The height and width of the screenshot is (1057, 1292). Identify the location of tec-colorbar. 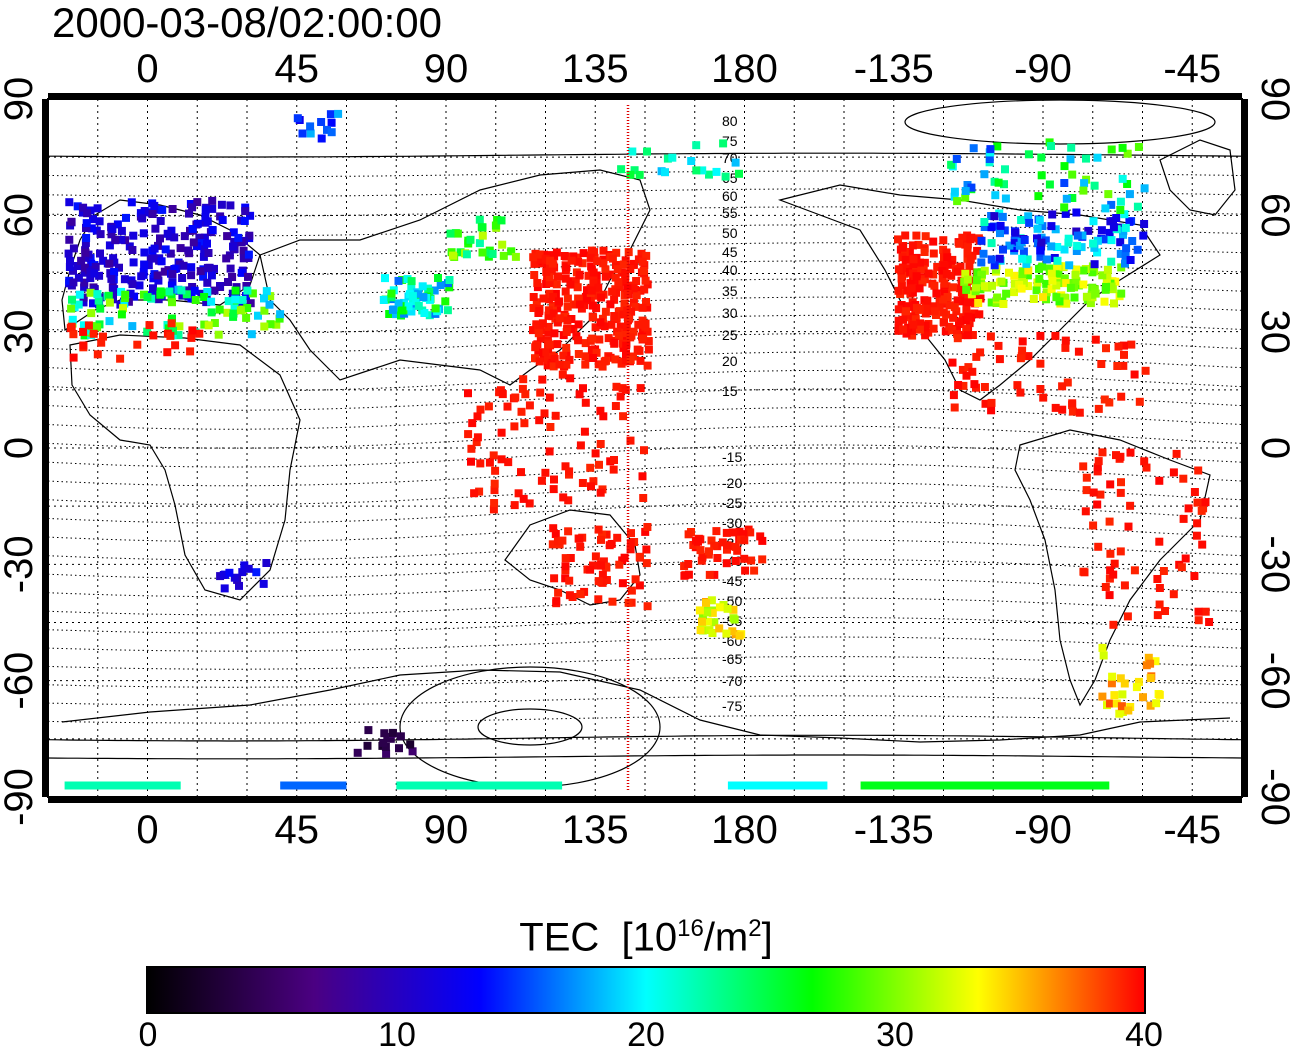
(646, 990).